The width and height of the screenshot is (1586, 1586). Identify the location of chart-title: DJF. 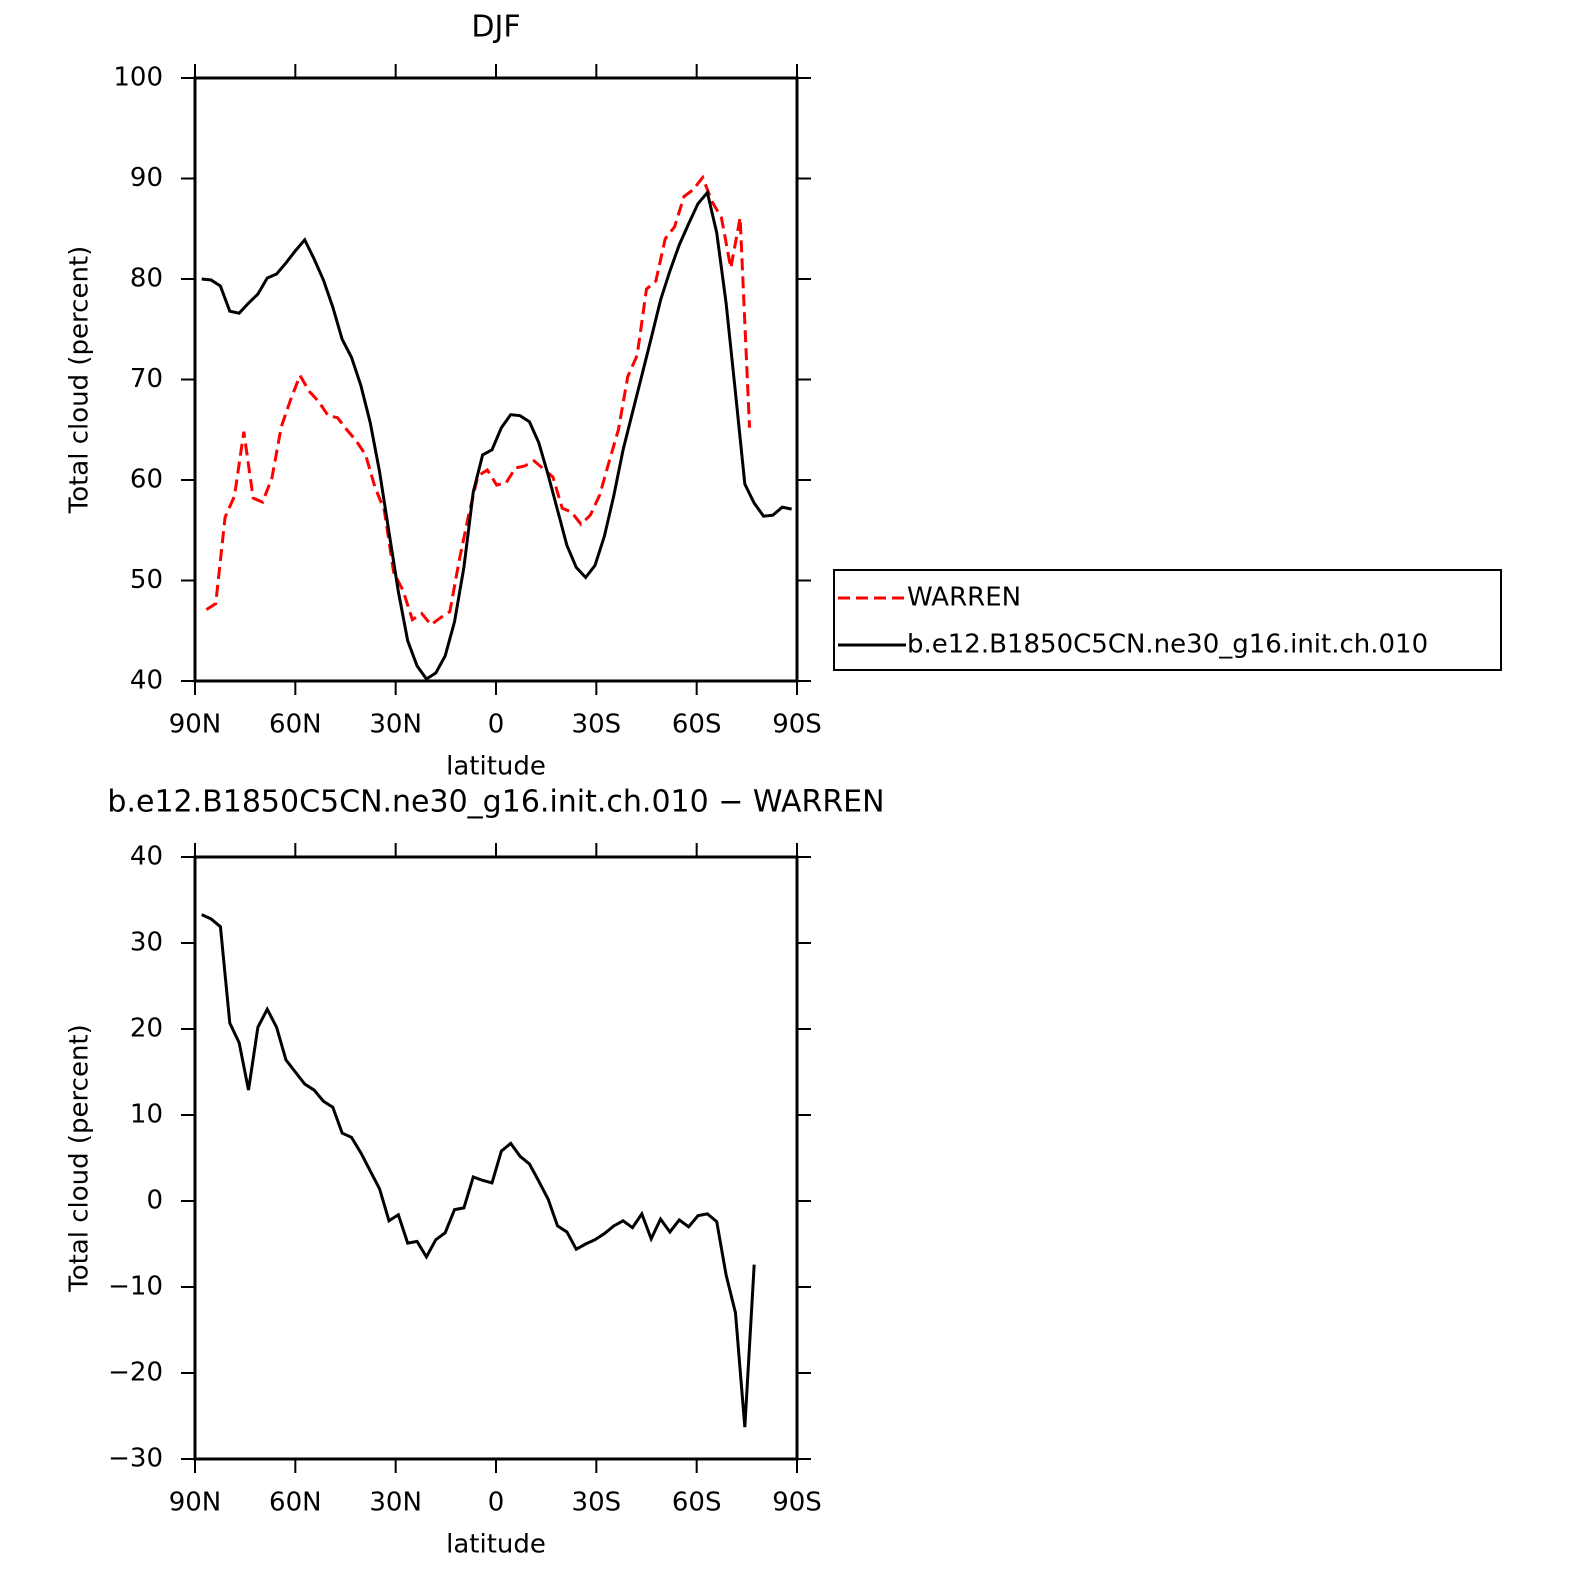
(495, 27).